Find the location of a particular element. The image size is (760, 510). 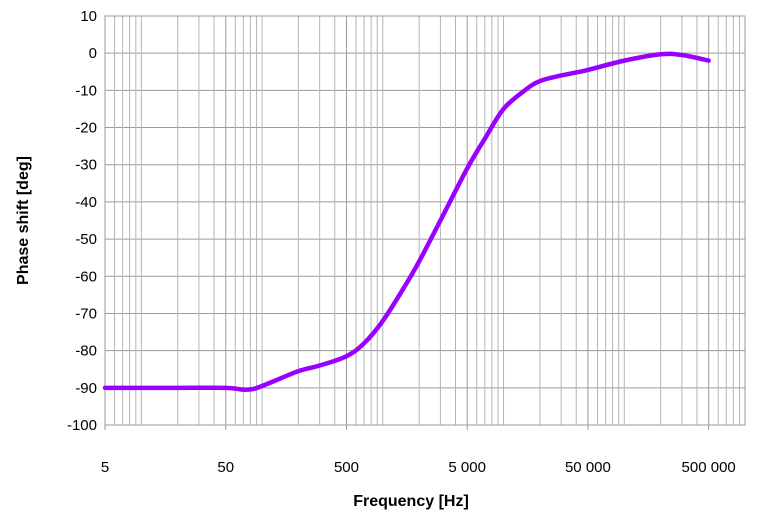

y-tick-label: -10 is located at coordinates (86, 90).